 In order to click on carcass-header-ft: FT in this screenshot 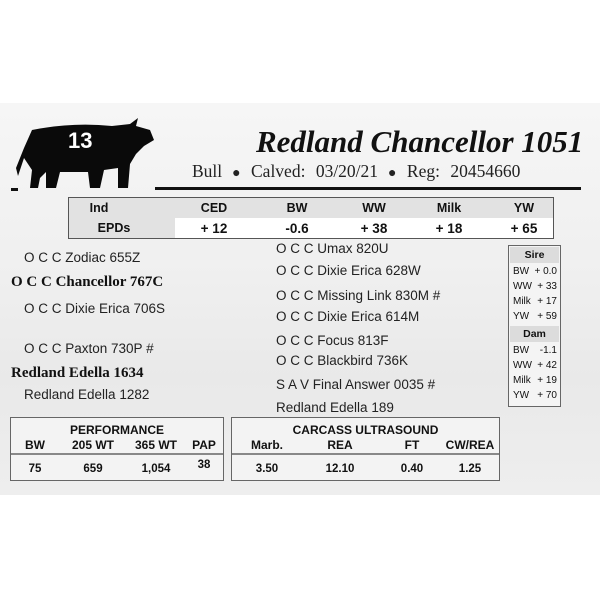, I will do `click(412, 445)`.